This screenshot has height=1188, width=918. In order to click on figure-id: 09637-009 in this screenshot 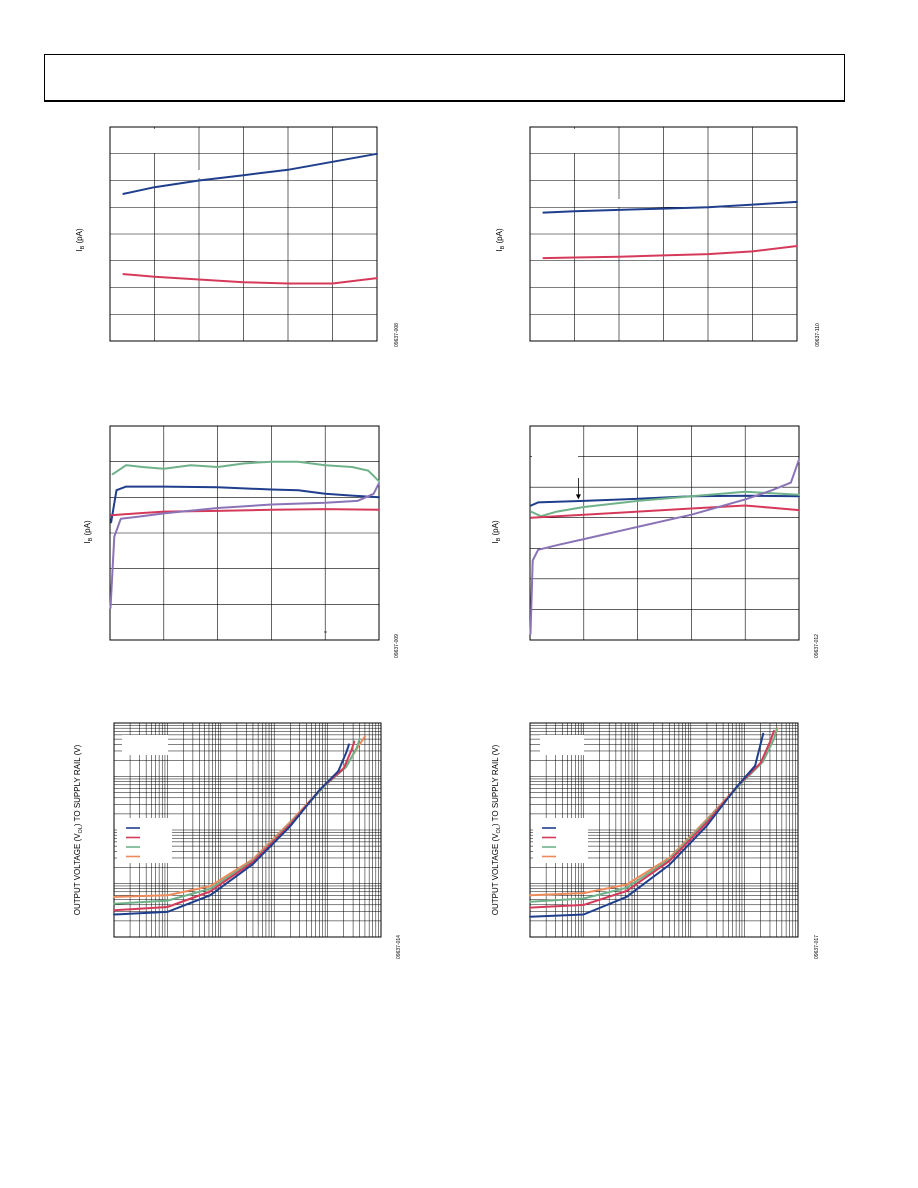, I will do `click(397, 646)`.